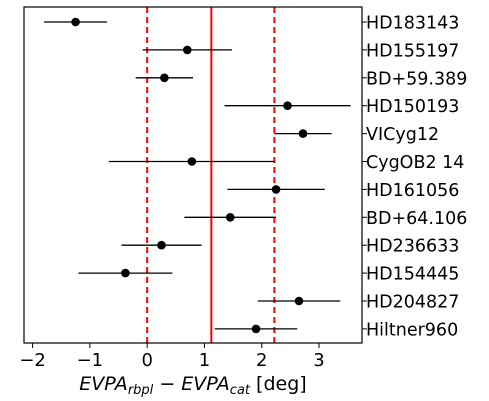 The width and height of the screenshot is (489, 401). I want to click on y-tick-label: Hiltner960, so click(412, 330).